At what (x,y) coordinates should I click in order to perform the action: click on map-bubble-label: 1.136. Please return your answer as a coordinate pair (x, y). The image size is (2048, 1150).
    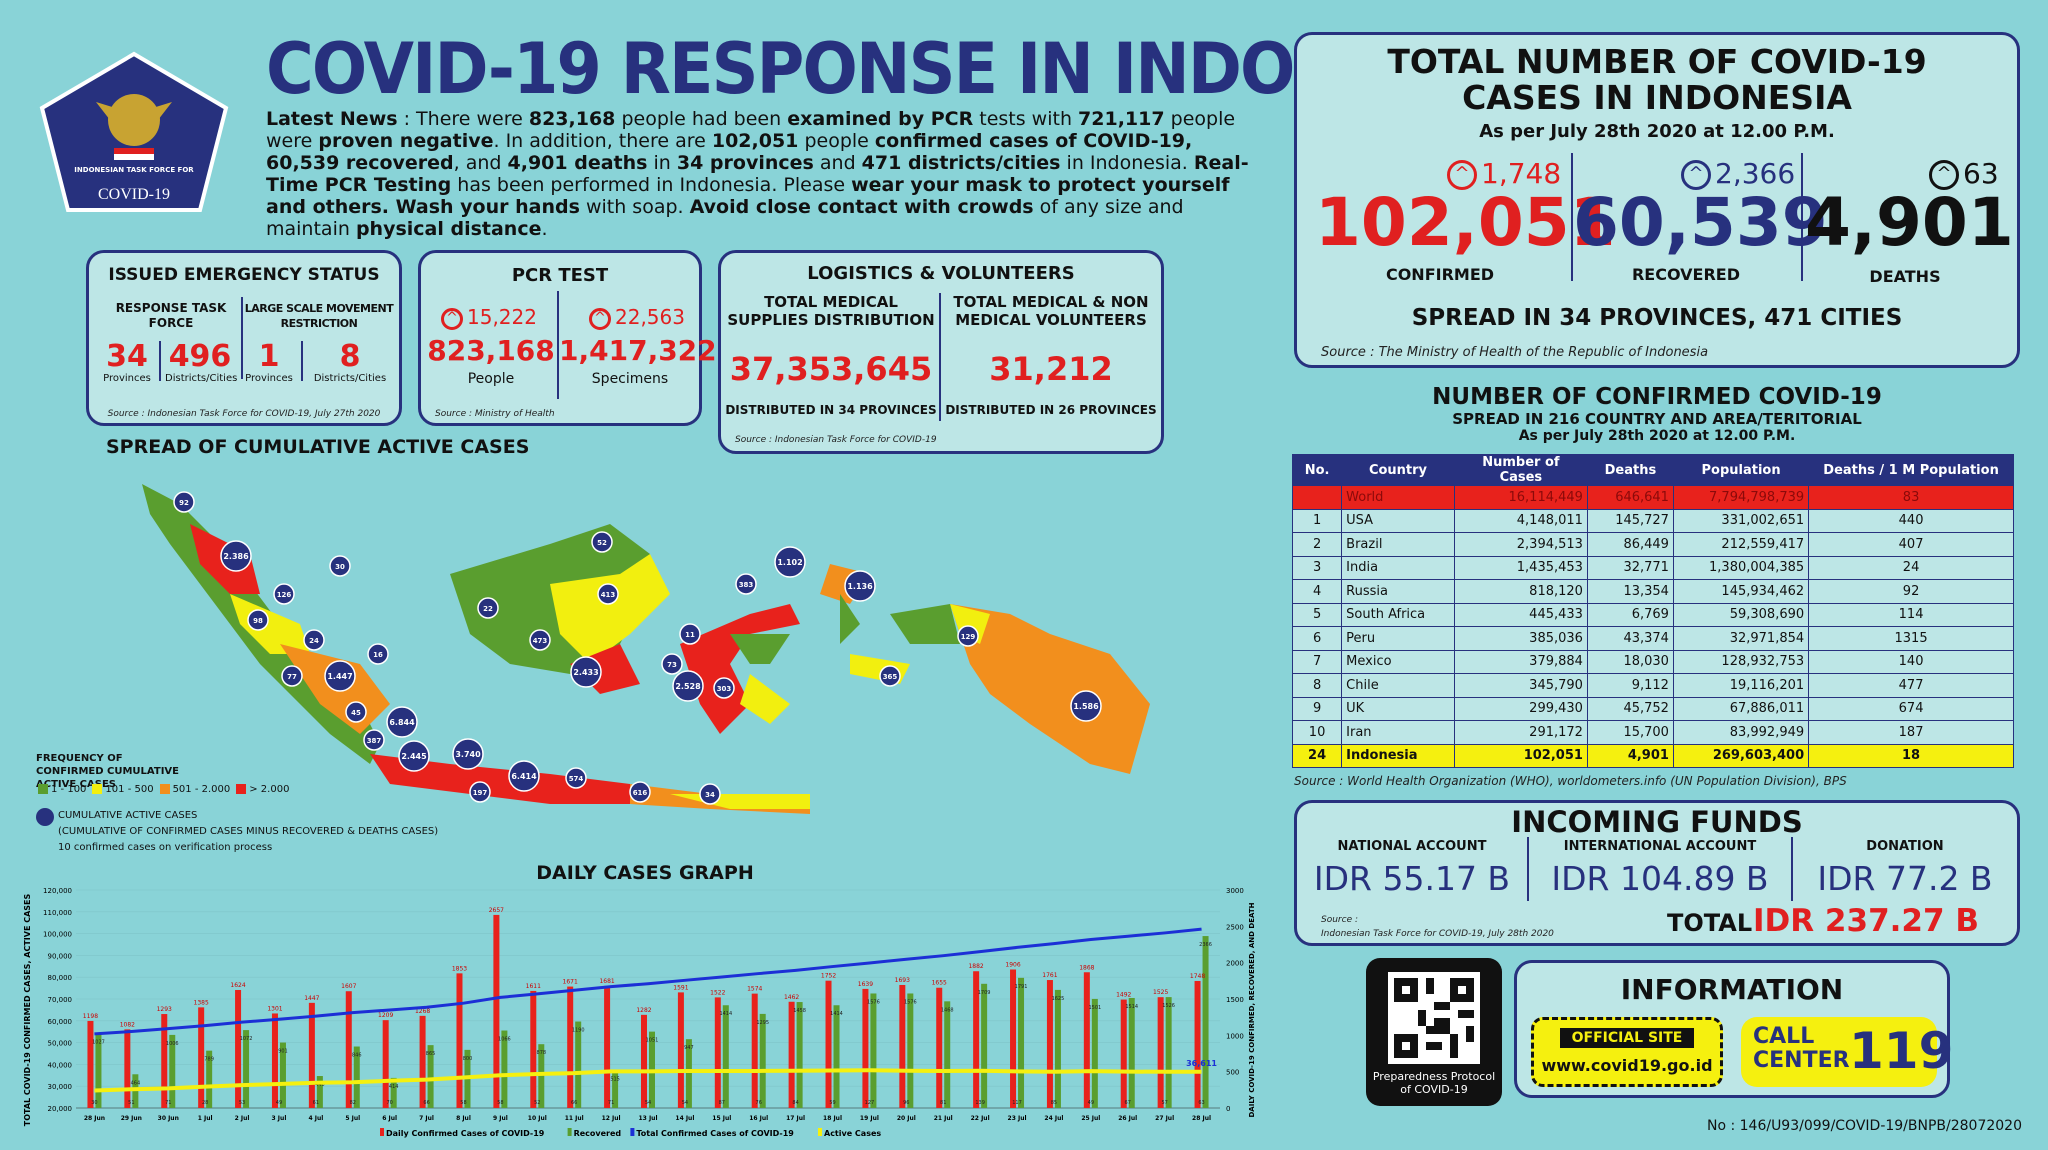
    Looking at the image, I should click on (860, 586).